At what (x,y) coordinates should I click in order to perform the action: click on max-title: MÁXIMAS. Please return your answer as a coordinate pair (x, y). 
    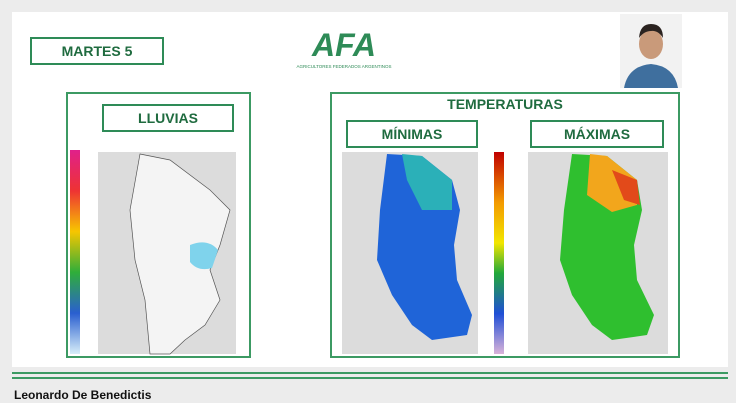
    Looking at the image, I should click on (597, 134).